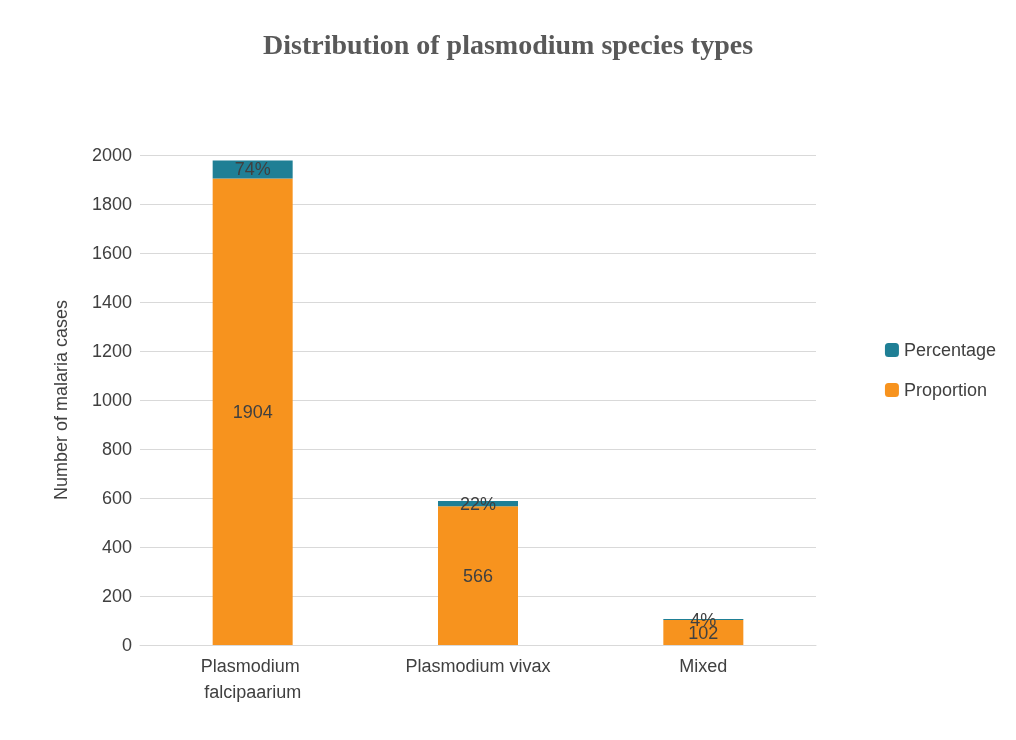 The image size is (1016, 740). What do you see at coordinates (252, 679) in the screenshot?
I see `x-tick-label: Plasmodium falcipaarium` at bounding box center [252, 679].